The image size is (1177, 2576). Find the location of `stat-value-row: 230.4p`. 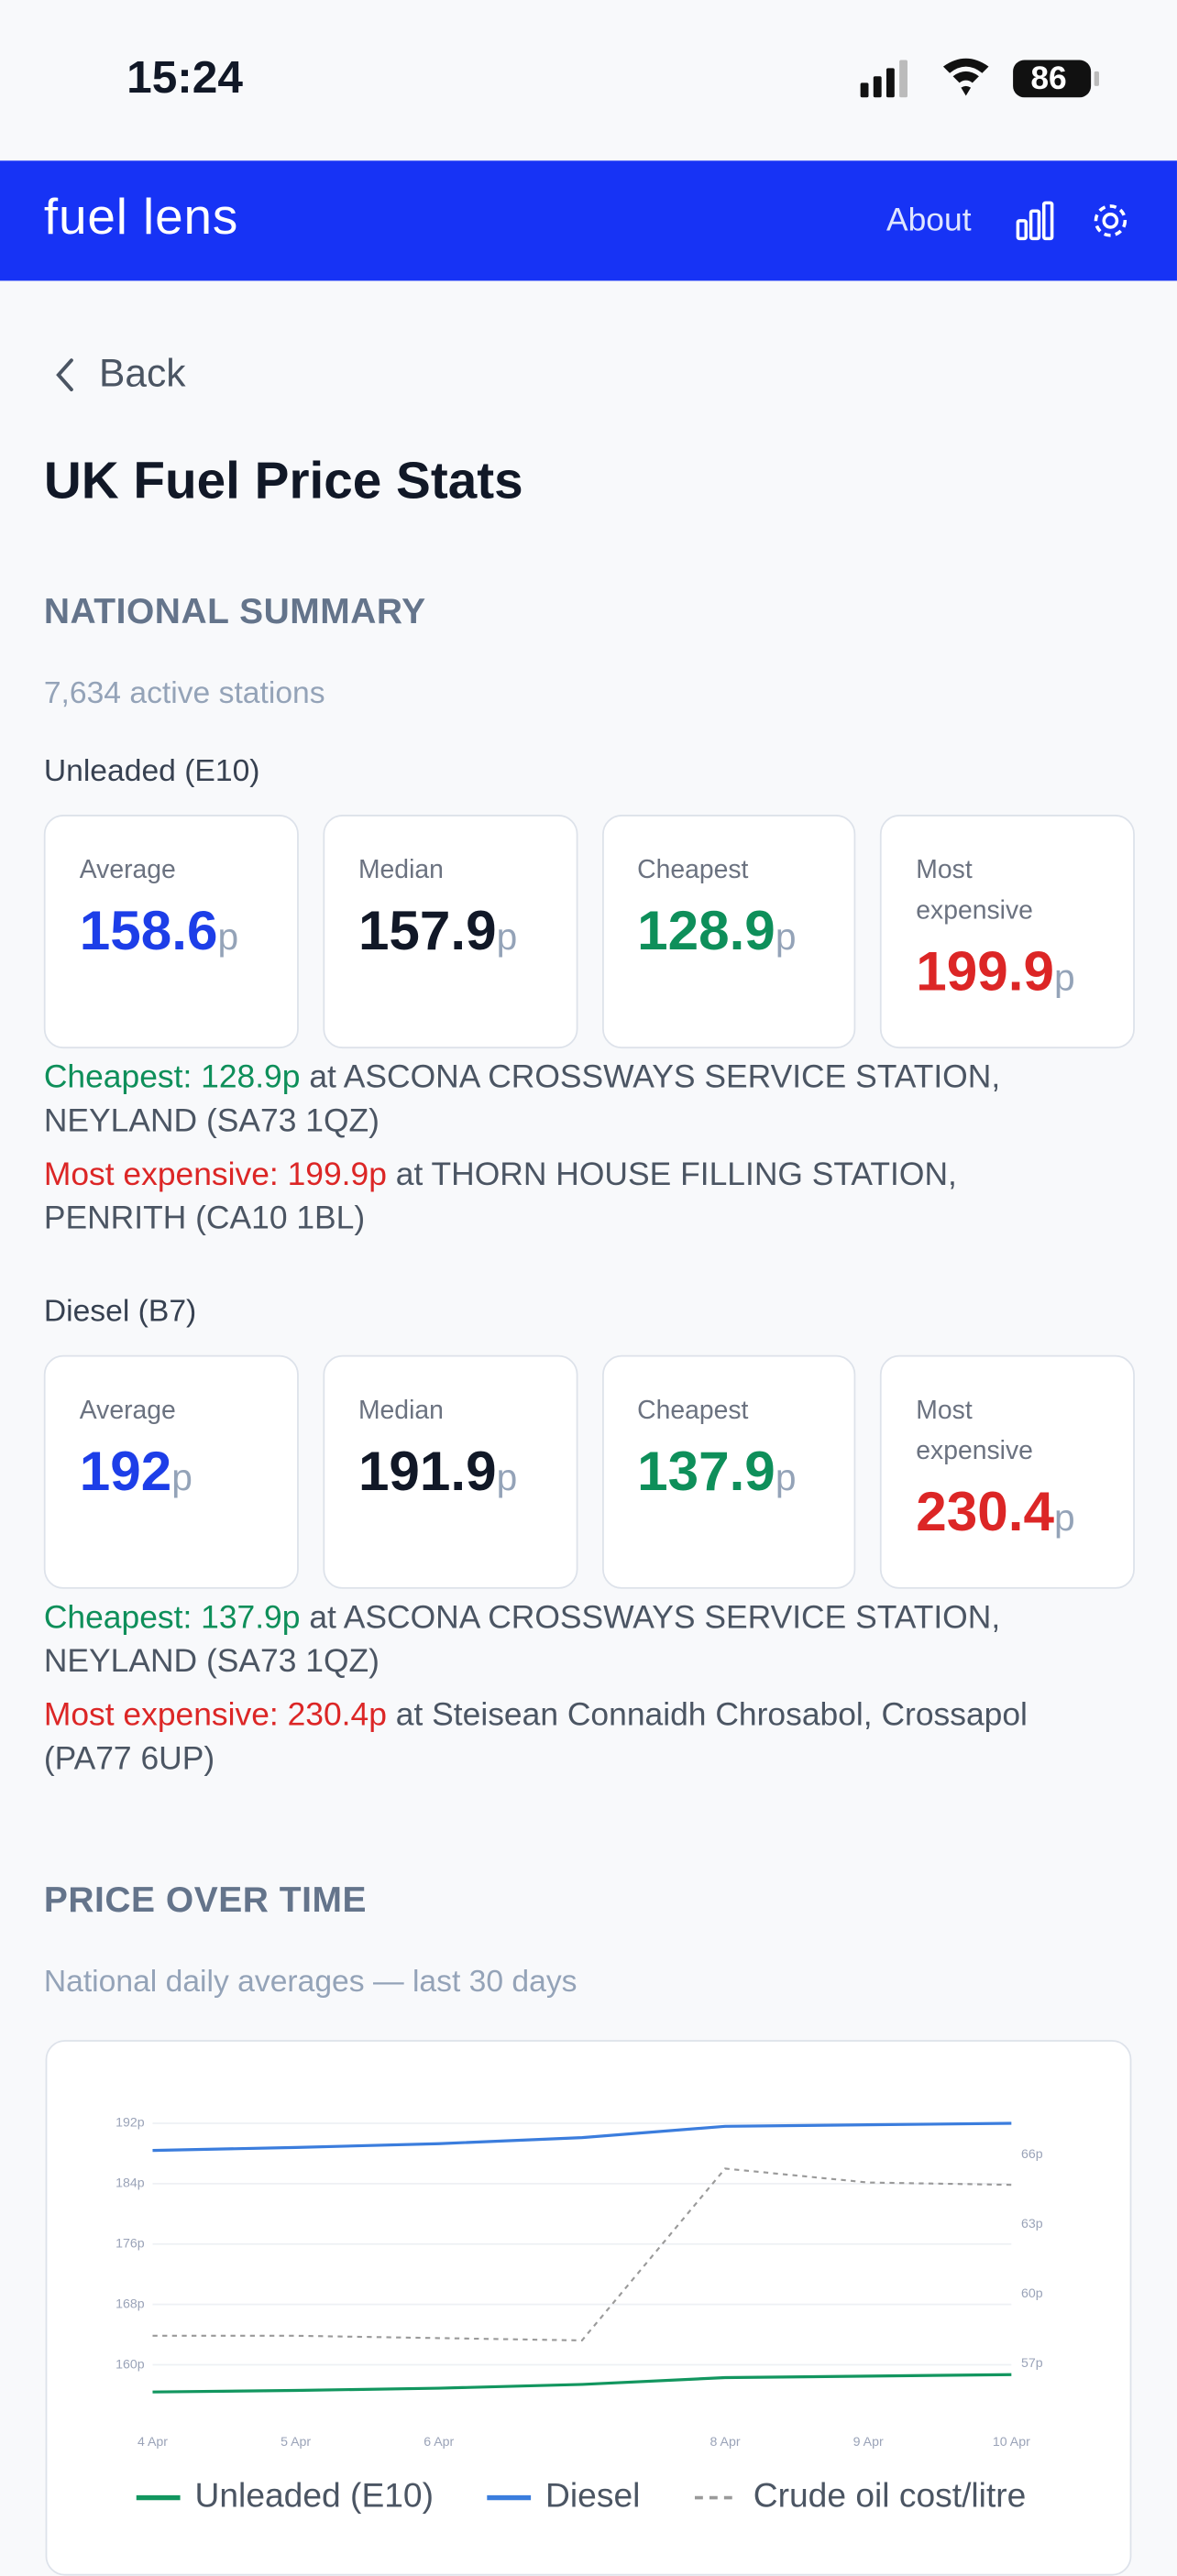

stat-value-row: 230.4p is located at coordinates (1008, 1515).